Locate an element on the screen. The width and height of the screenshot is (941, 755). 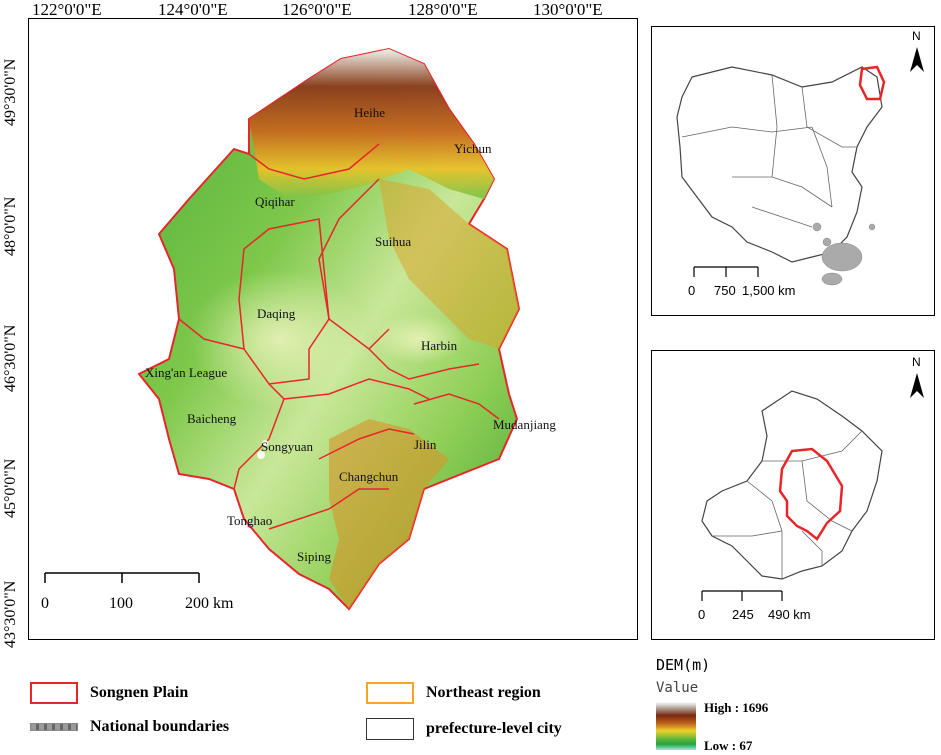
eastern-highlands is located at coordinates (449, 264).